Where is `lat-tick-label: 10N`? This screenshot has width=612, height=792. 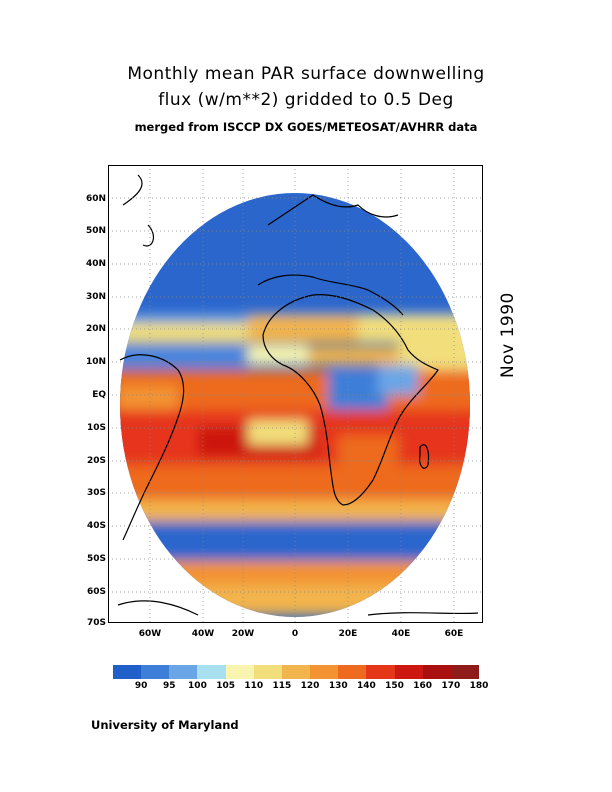
lat-tick-label: 10N is located at coordinates (95, 362).